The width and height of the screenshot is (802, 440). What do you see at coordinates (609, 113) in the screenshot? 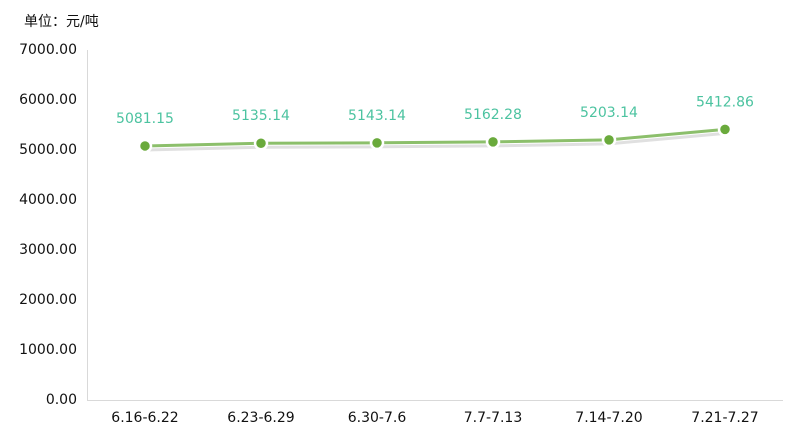
I see `data-label: 5203.14` at bounding box center [609, 113].